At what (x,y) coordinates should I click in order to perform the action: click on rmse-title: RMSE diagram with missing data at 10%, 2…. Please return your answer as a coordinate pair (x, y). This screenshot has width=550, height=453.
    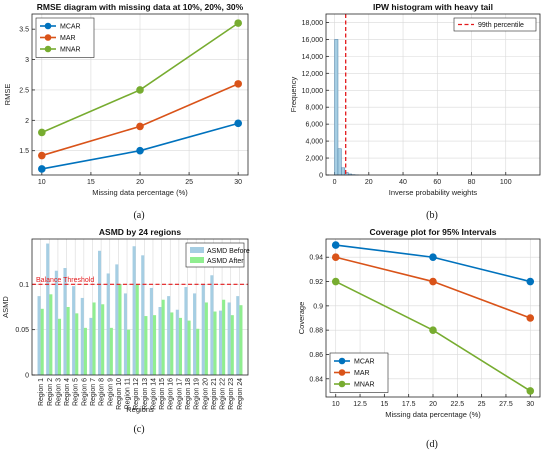
    Looking at the image, I should click on (140, 7).